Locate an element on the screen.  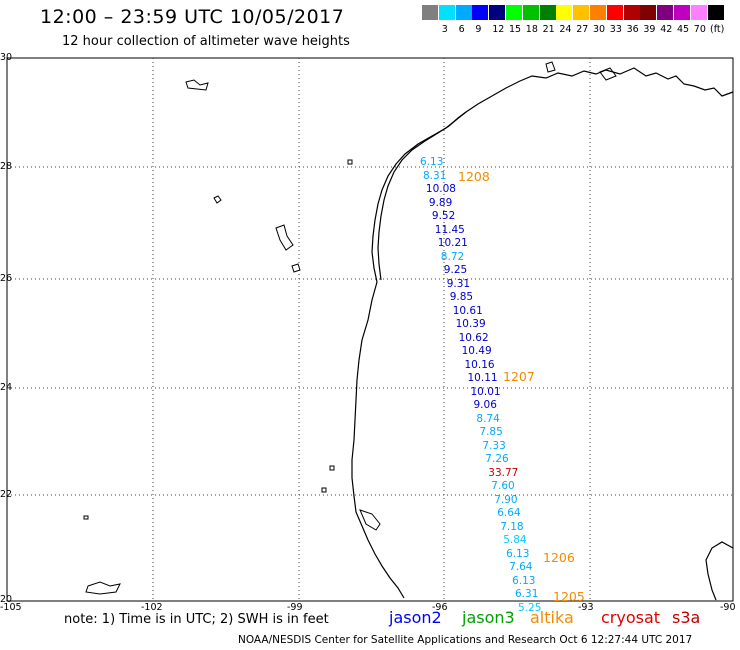
wave-height-label: 7.18 is located at coordinates (512, 526).